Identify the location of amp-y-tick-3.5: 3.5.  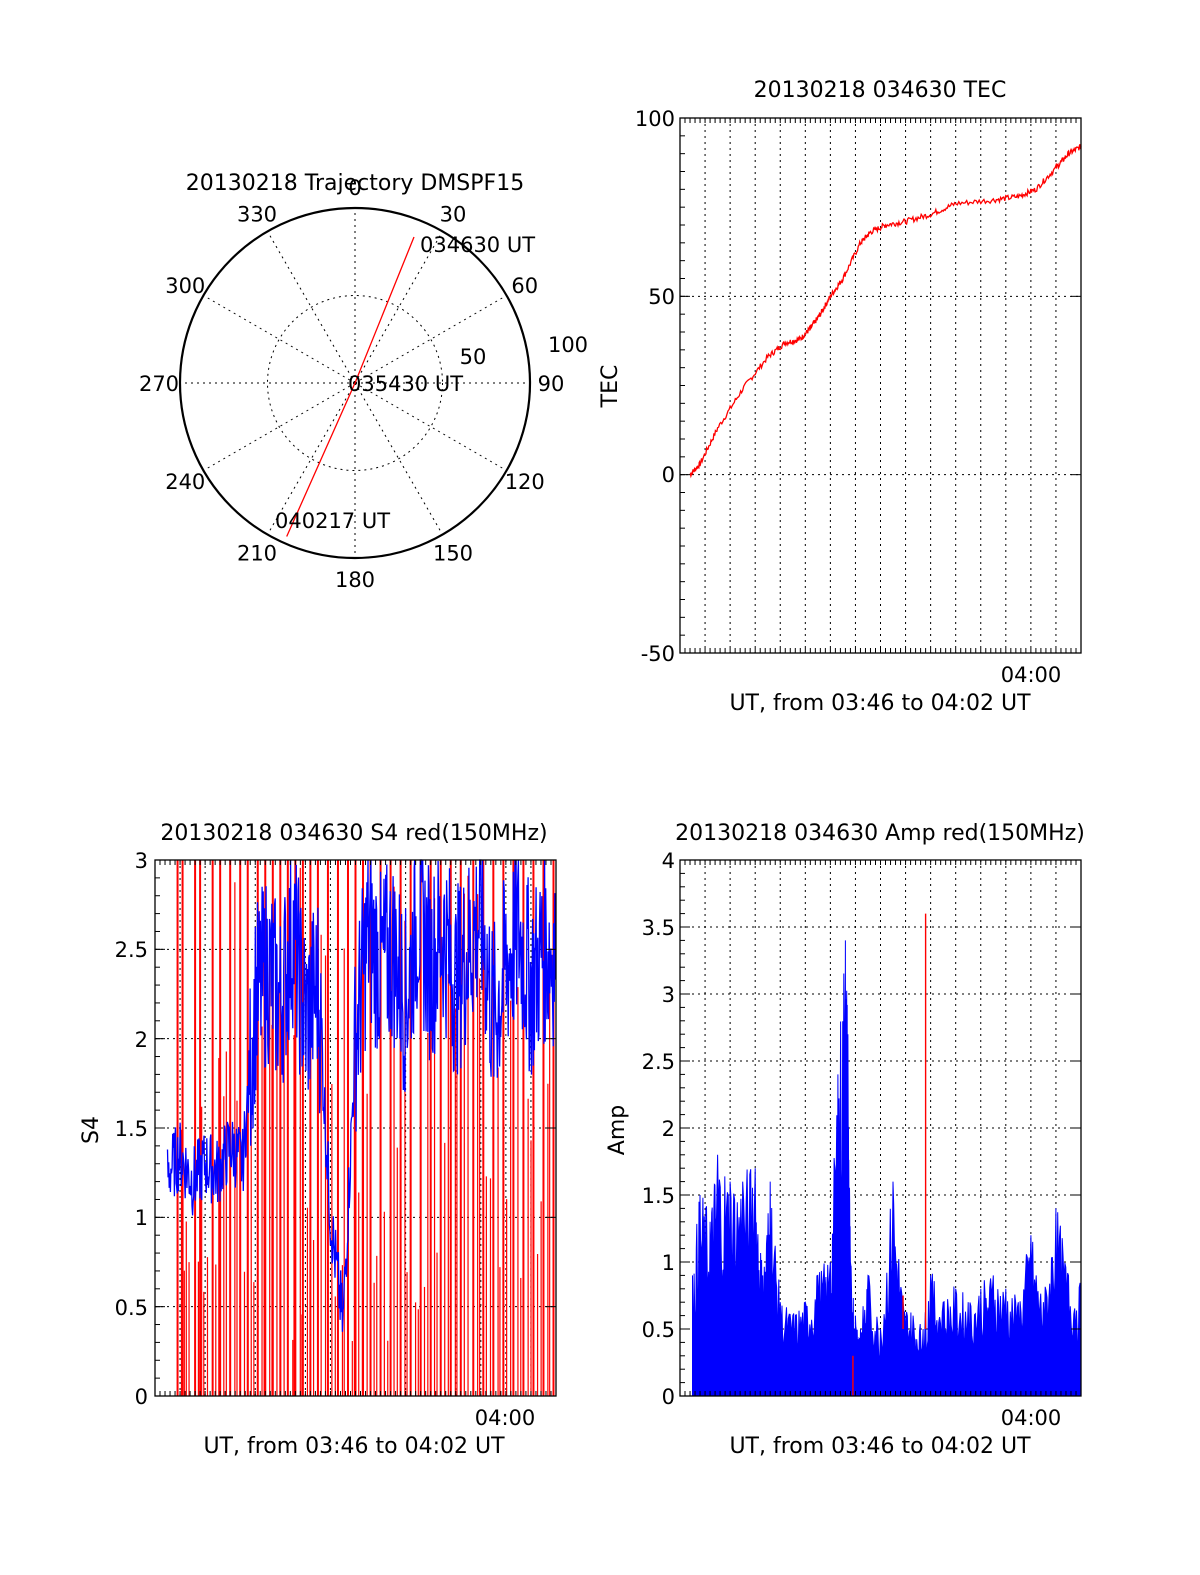
(658, 928).